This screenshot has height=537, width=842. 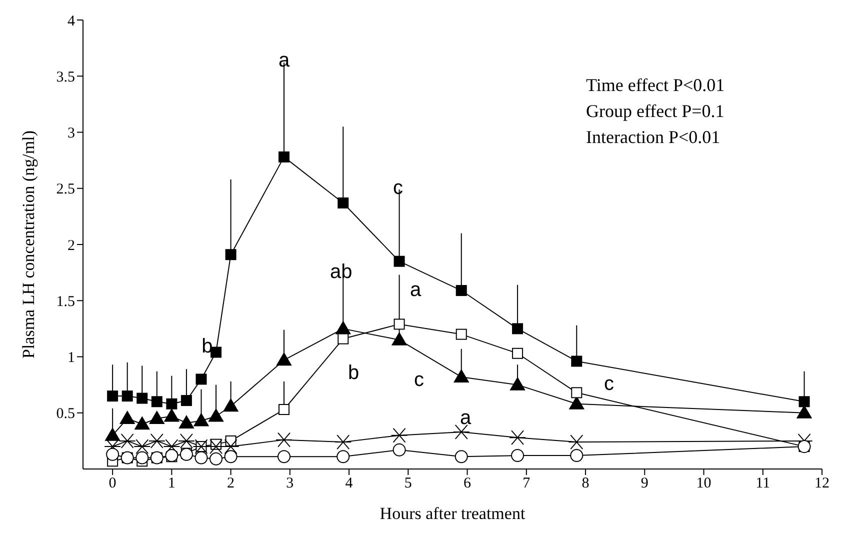 What do you see at coordinates (65, 414) in the screenshot?
I see `y-tick-label: 0.5` at bounding box center [65, 414].